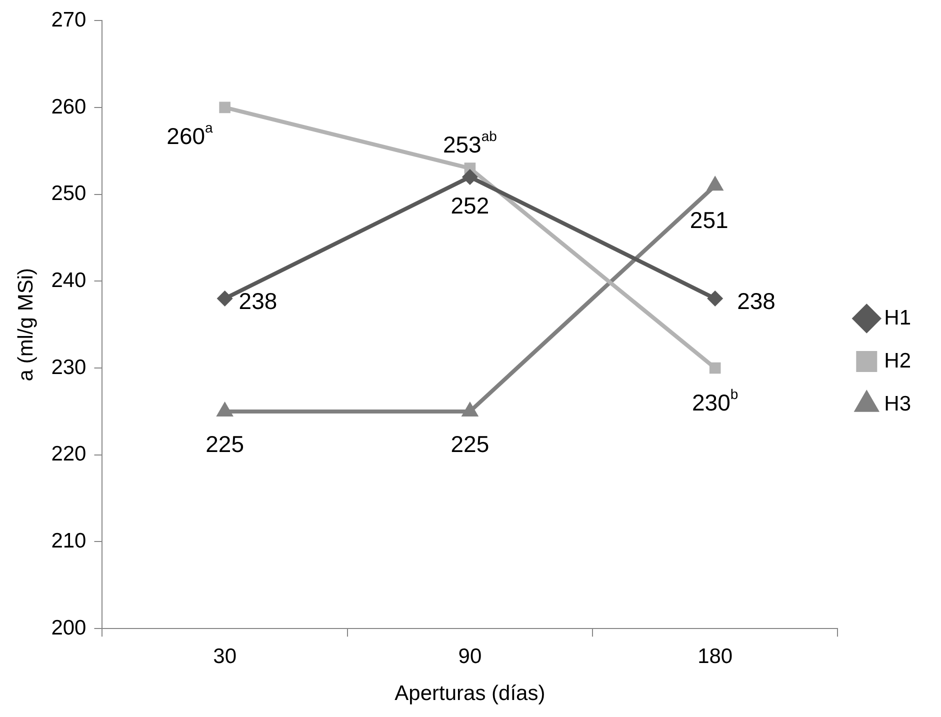 Image resolution: width=941 pixels, height=717 pixels. I want to click on y-tick-label: 220, so click(68, 454).